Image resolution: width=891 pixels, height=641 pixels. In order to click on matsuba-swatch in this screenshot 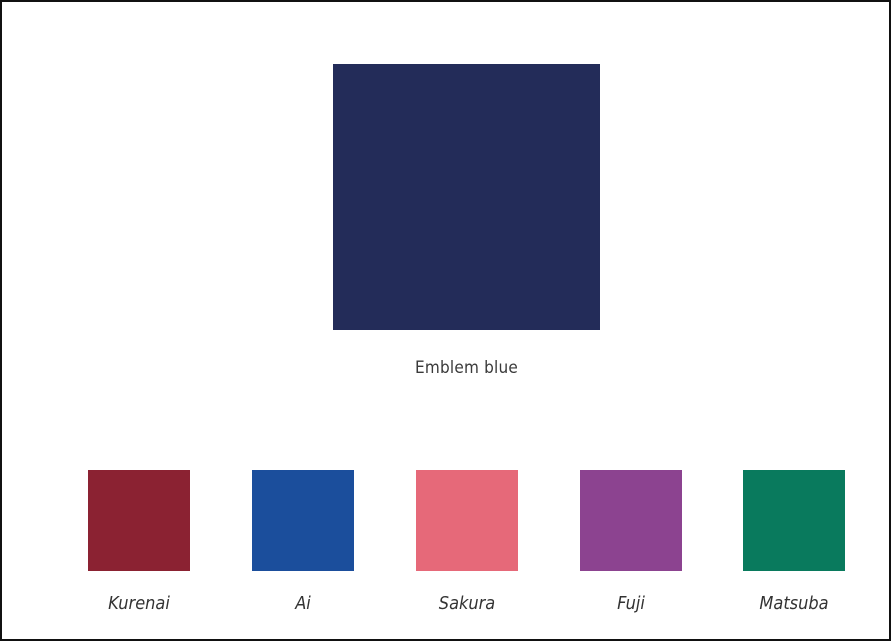, I will do `click(794, 520)`.